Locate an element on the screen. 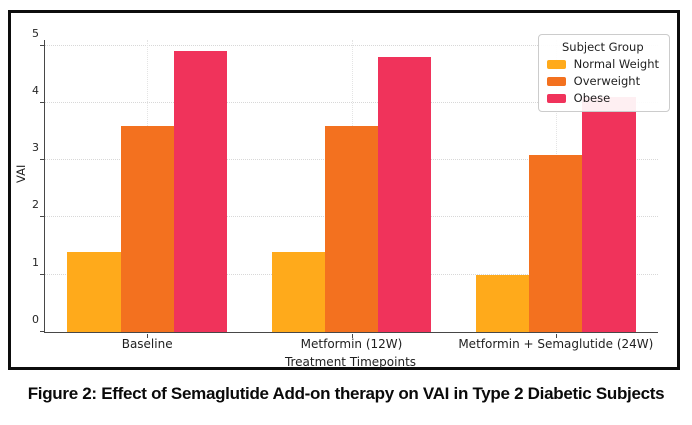 This screenshot has height=425, width=692. legend-item-overweight: Overweight is located at coordinates (602, 81).